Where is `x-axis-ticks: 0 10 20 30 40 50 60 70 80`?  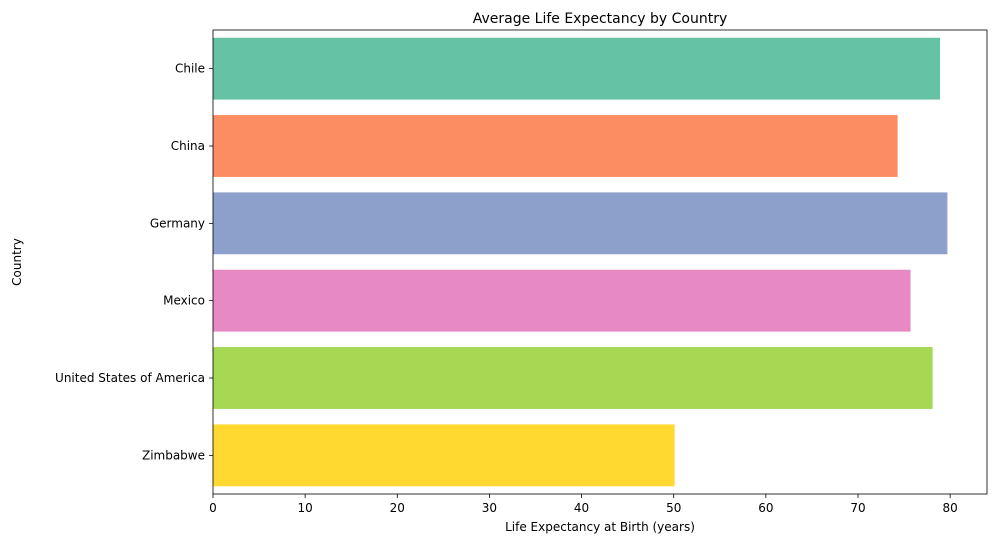
x-axis-ticks: 0 10 20 30 40 50 60 70 80 is located at coordinates (583, 504).